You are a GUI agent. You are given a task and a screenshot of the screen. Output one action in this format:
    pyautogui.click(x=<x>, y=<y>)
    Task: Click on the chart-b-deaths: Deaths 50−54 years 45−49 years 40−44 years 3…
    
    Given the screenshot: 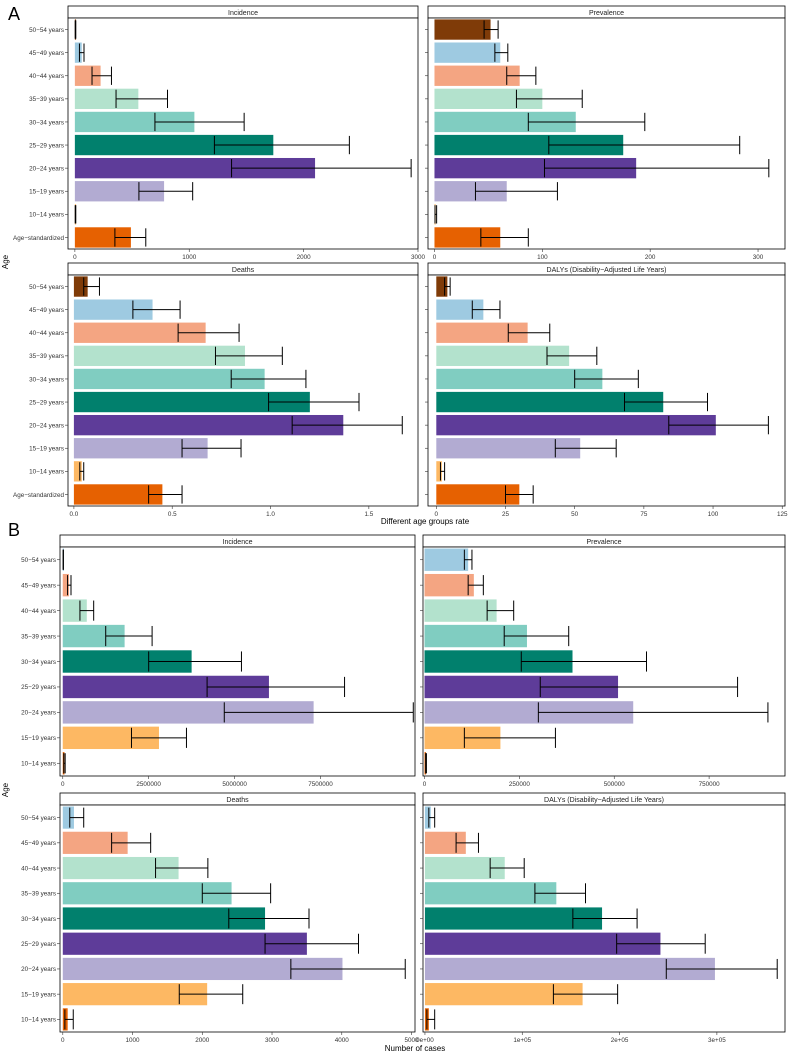 What is the action you would take?
    pyautogui.click(x=220, y=918)
    